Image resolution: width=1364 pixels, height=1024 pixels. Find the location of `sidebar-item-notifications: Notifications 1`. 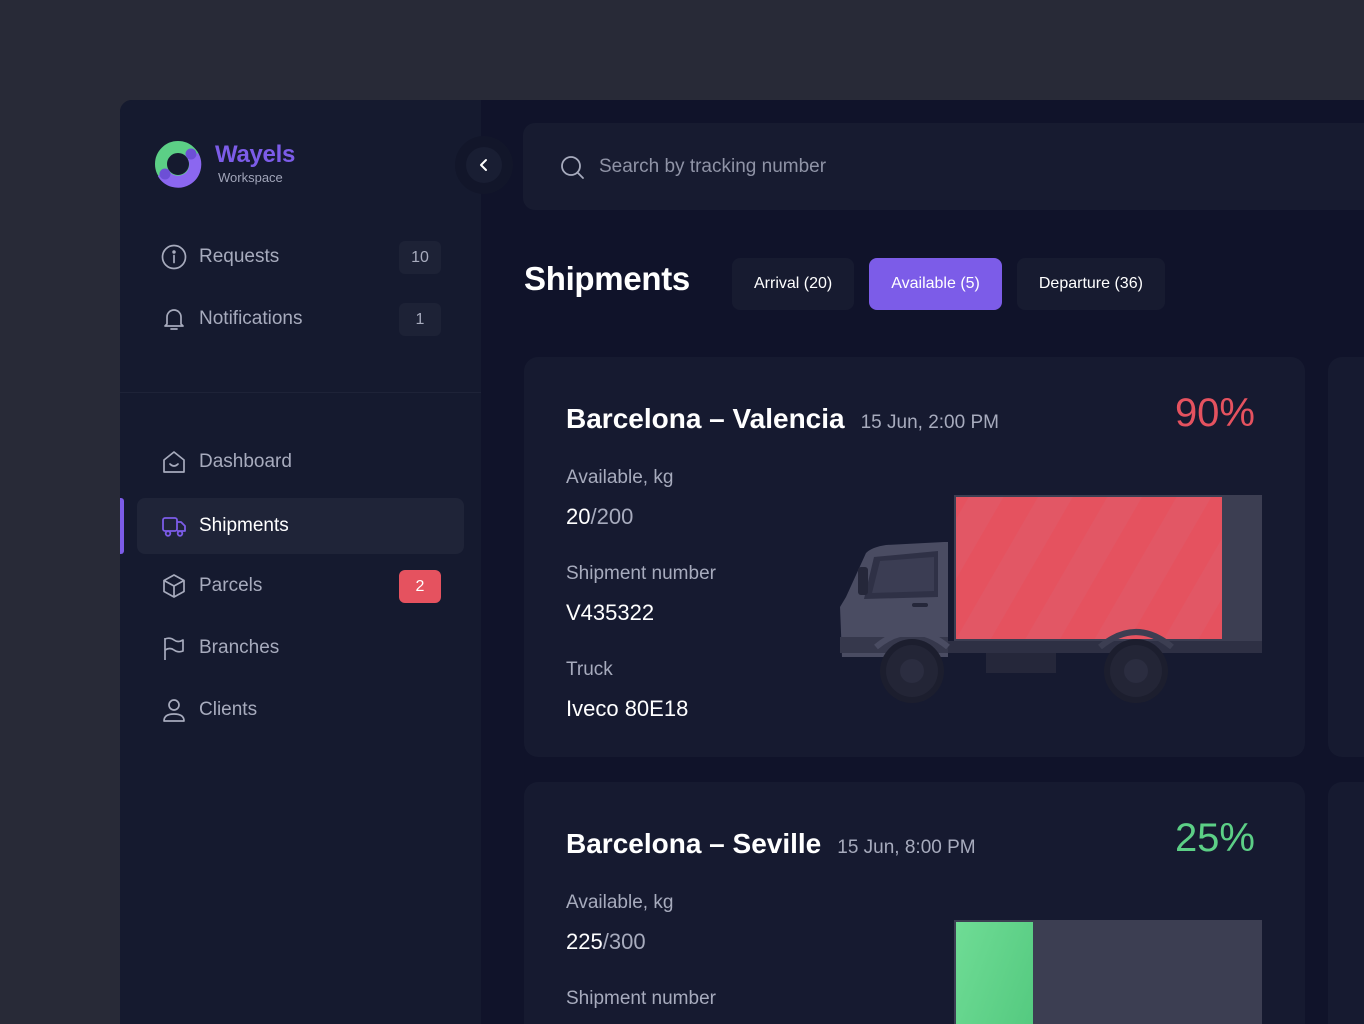

sidebar-item-notifications: Notifications 1 is located at coordinates (300, 319).